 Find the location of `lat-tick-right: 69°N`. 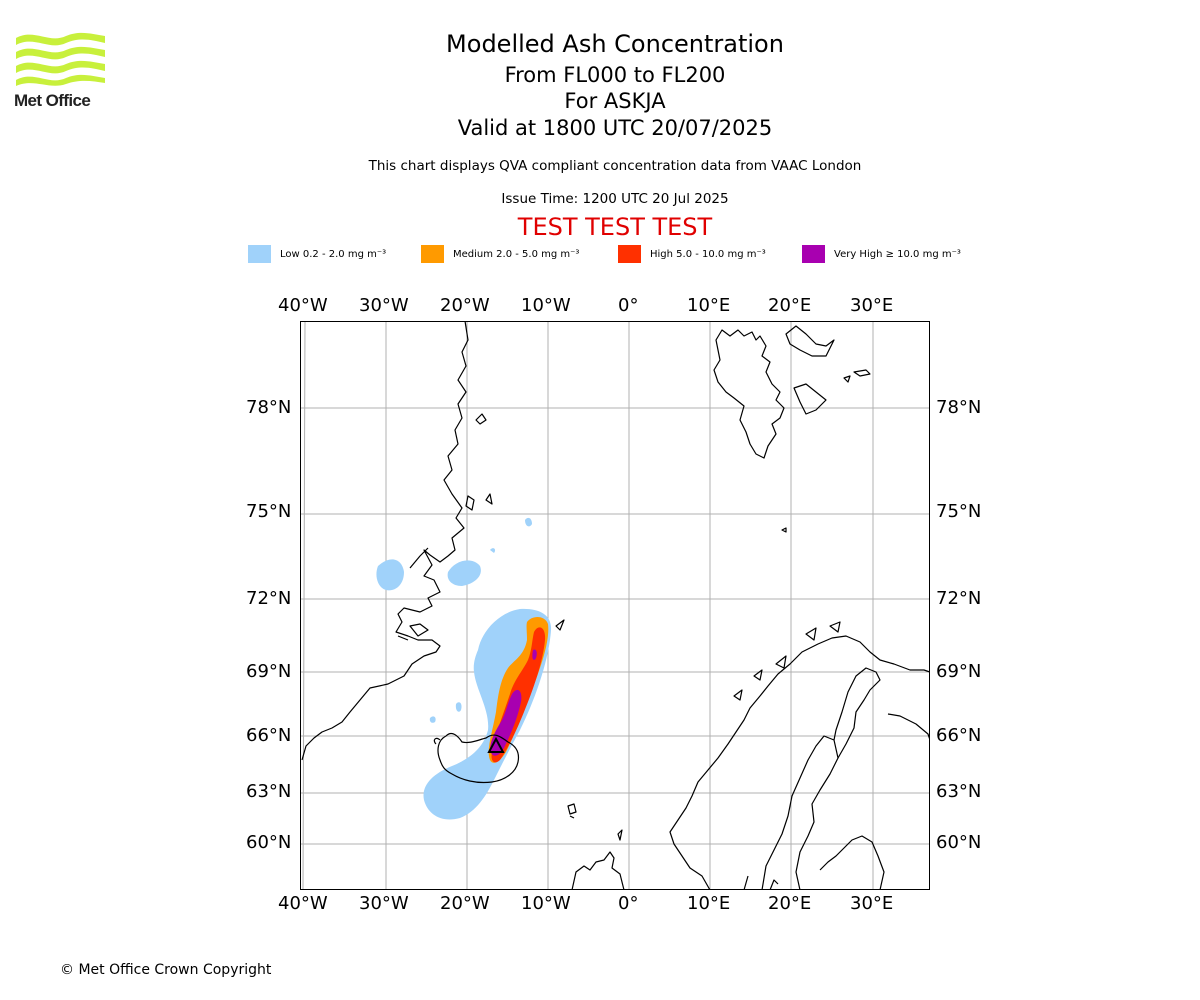

lat-tick-right: 69°N is located at coordinates (959, 671).